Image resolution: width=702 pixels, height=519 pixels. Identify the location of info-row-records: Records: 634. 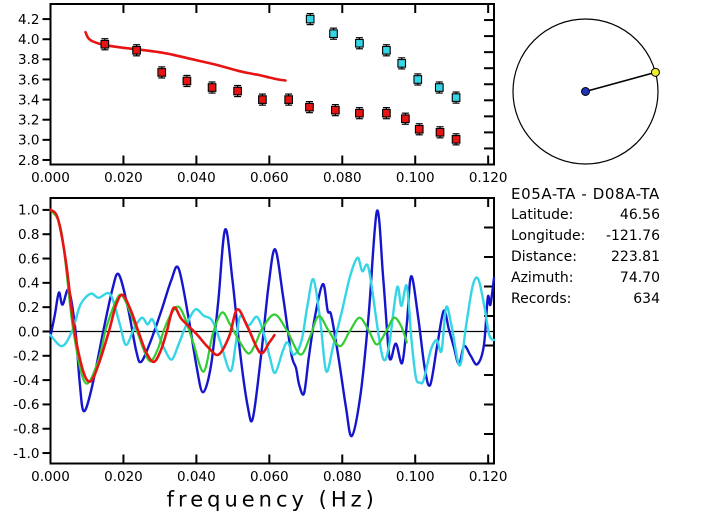
(588, 299).